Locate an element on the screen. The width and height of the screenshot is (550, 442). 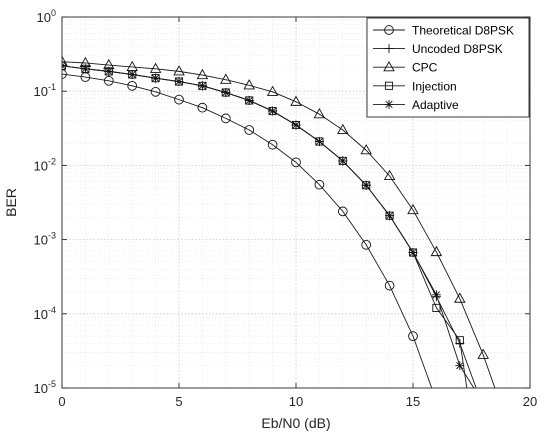
x-tick-label: 20 is located at coordinates (530, 401).